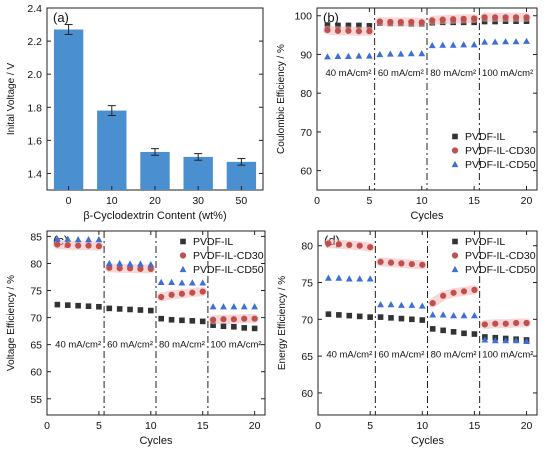 The width and height of the screenshot is (550, 450). Describe the element at coordinates (317, 201) in the screenshot. I see `x-tick-label: 0` at that location.